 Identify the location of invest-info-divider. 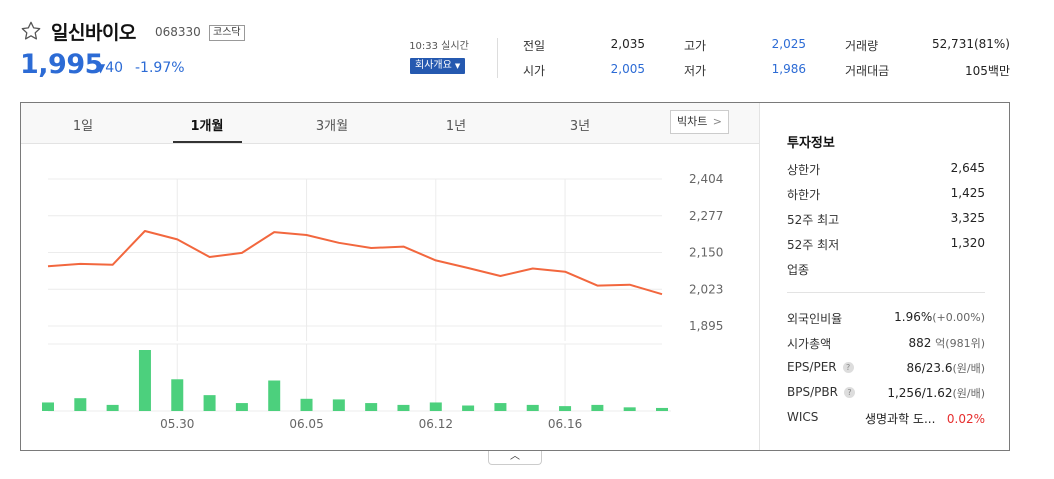
(886, 292).